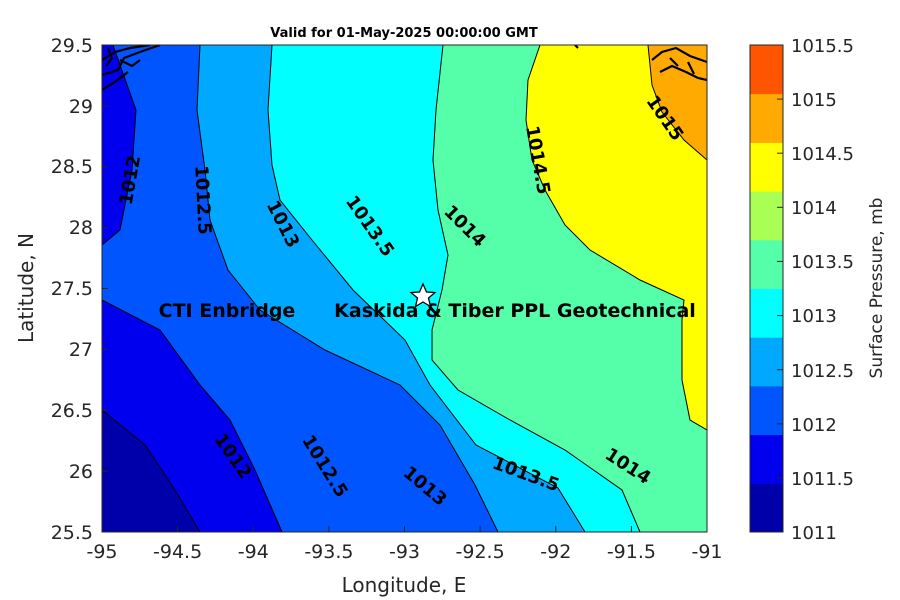 This screenshot has width=900, height=600. What do you see at coordinates (177, 552) in the screenshot?
I see `x-tick-label: -94.5` at bounding box center [177, 552].